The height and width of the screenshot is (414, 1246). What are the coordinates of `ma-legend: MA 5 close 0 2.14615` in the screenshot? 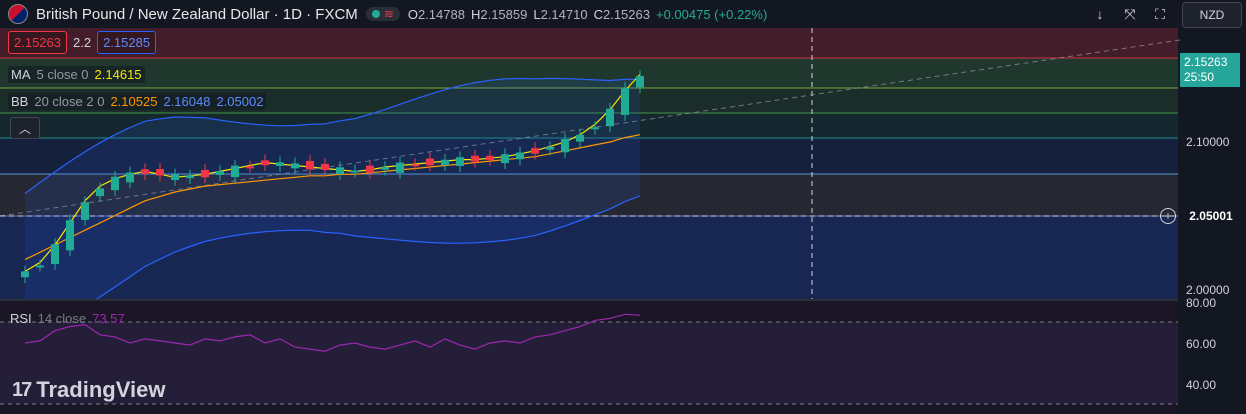 It's located at (76, 74).